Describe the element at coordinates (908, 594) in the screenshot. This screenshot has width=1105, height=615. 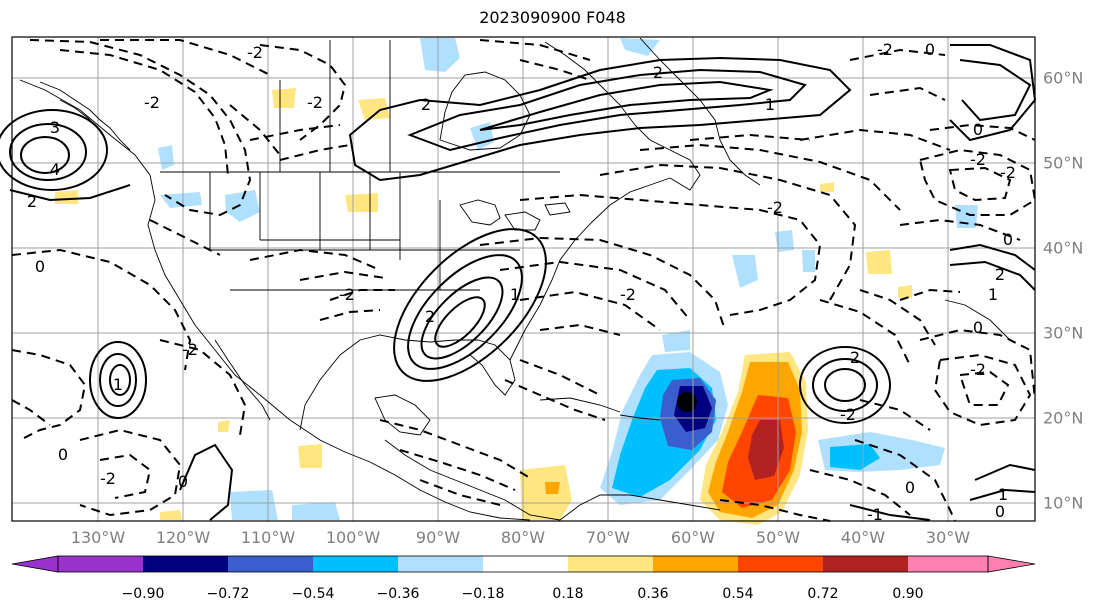
I see `colorbar-tick-label: 0.90` at that location.